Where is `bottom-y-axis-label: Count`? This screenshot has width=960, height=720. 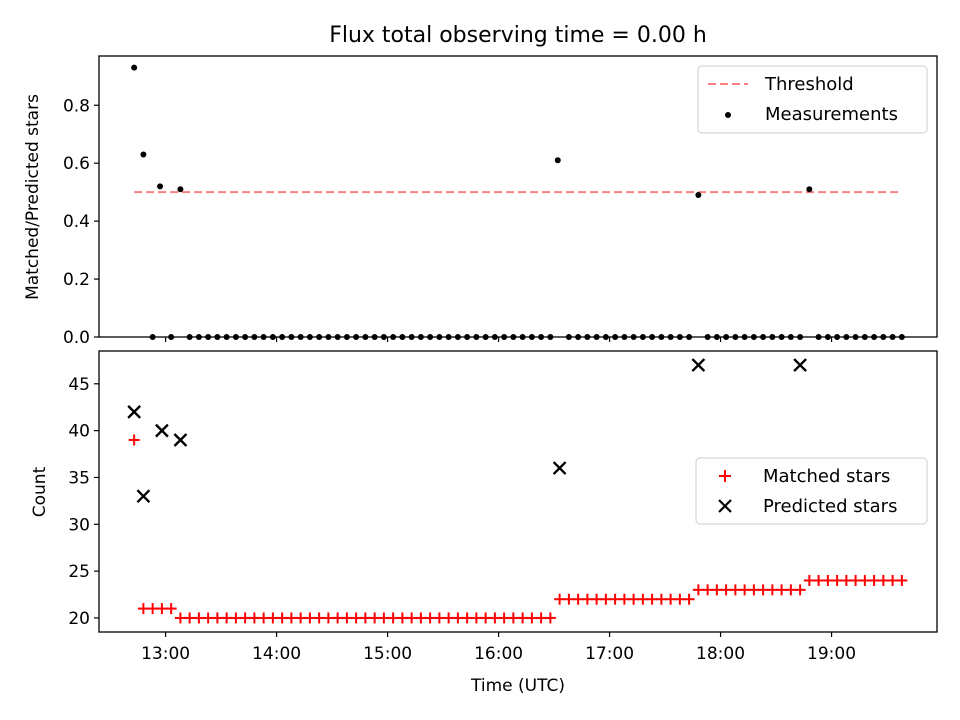 bottom-y-axis-label: Count is located at coordinates (40, 491).